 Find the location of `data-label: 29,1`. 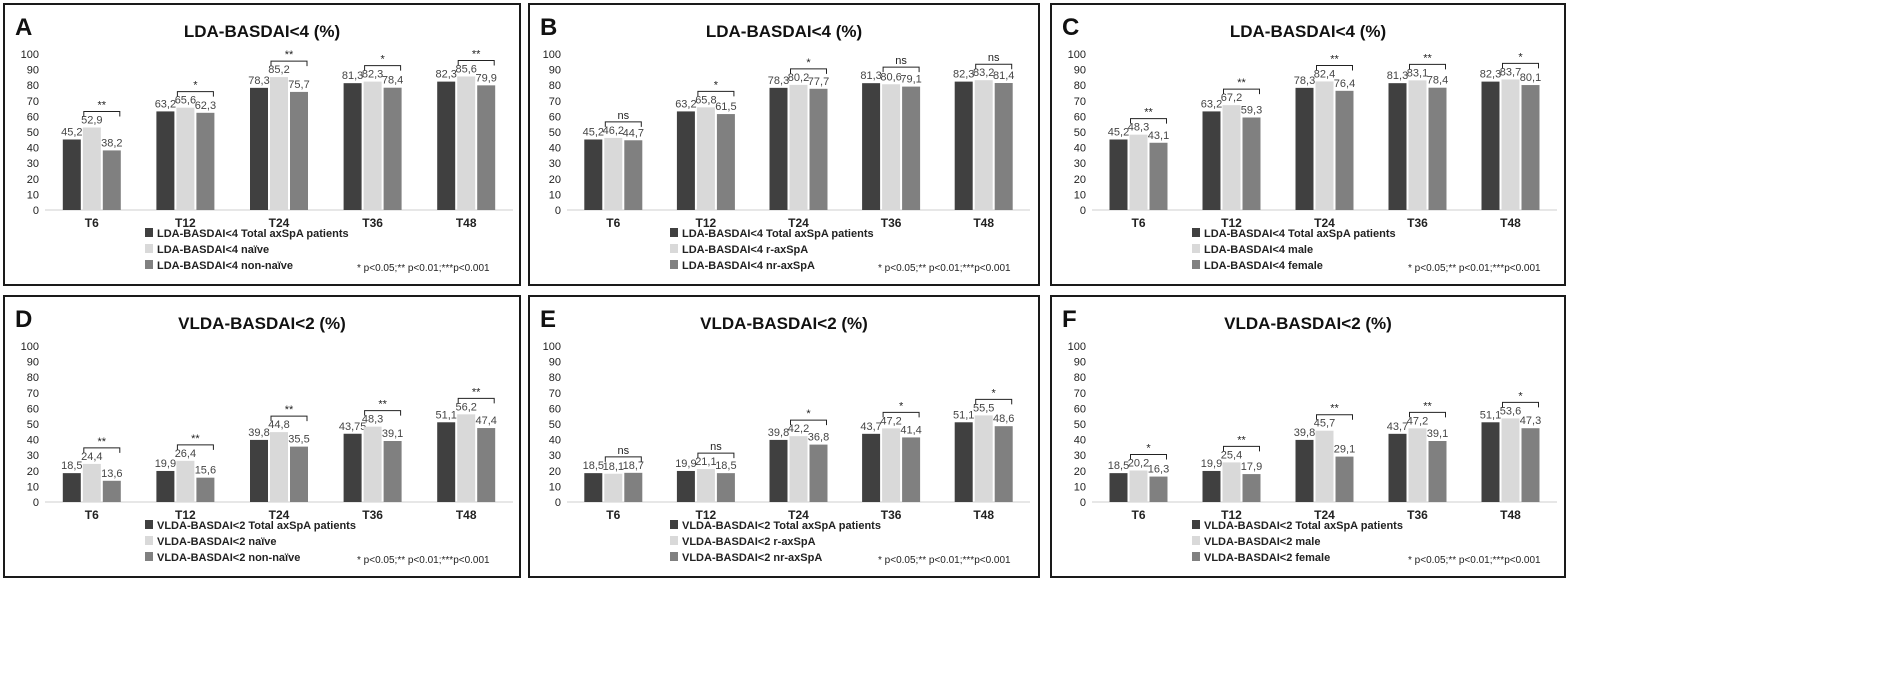

data-label: 29,1 is located at coordinates (1344, 450).